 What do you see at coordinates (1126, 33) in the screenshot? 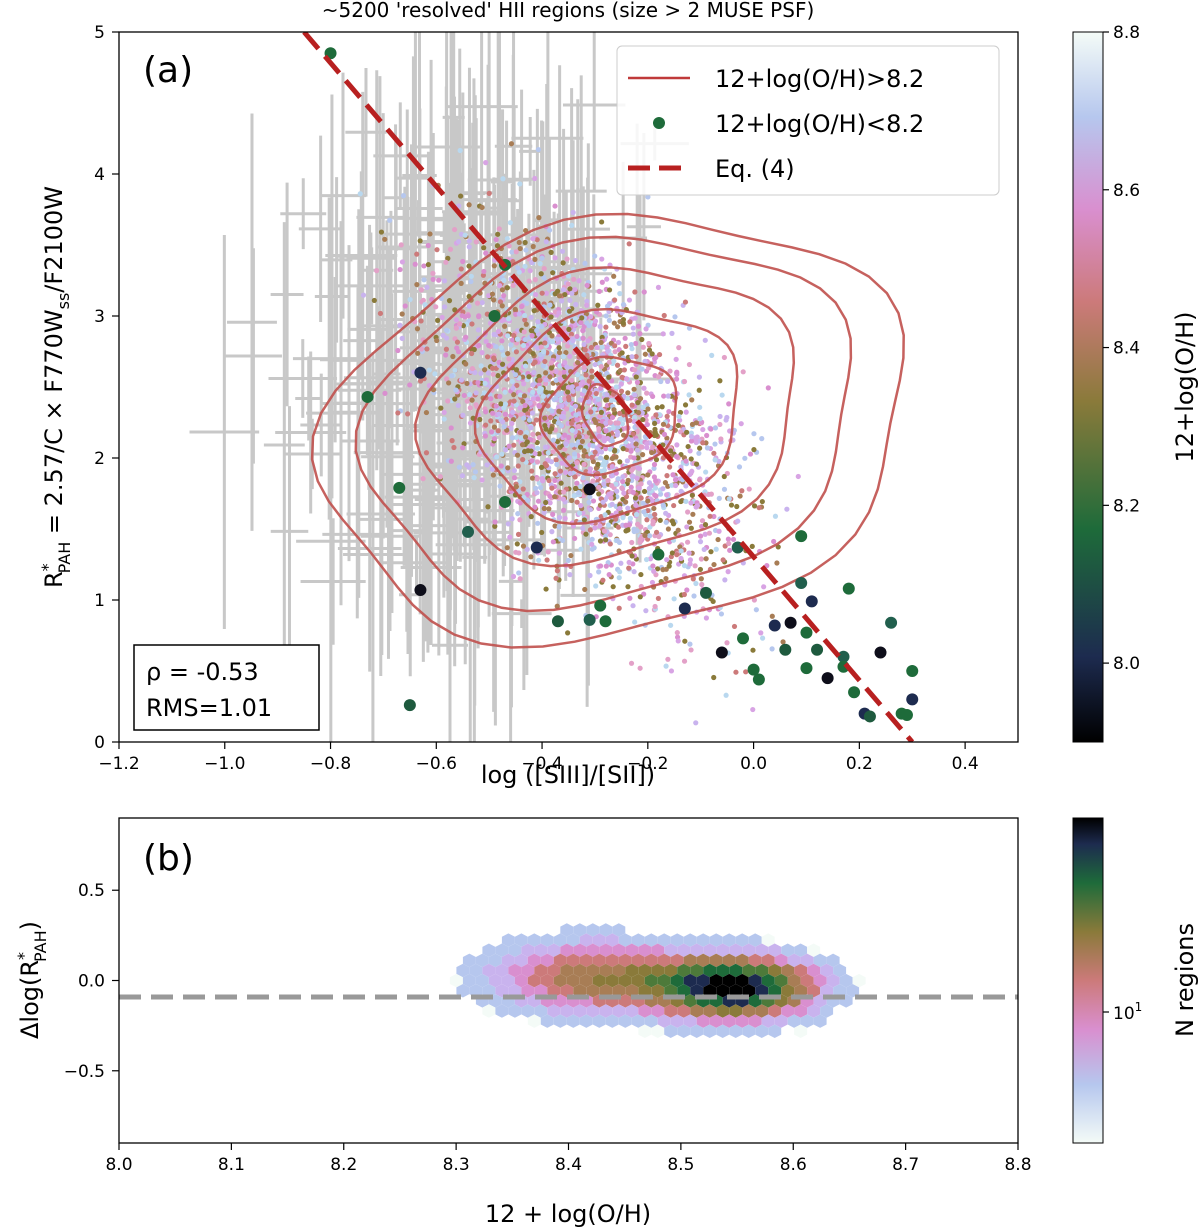
I see `colorbar-tick-label: 8.8` at bounding box center [1126, 33].